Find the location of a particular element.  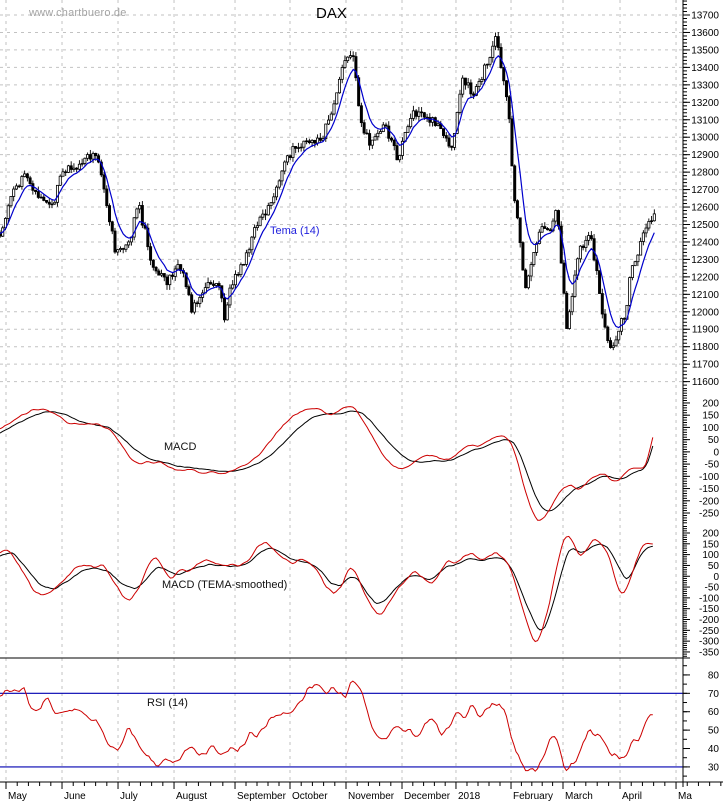

svg-text: 12500 is located at coordinates (705, 225).